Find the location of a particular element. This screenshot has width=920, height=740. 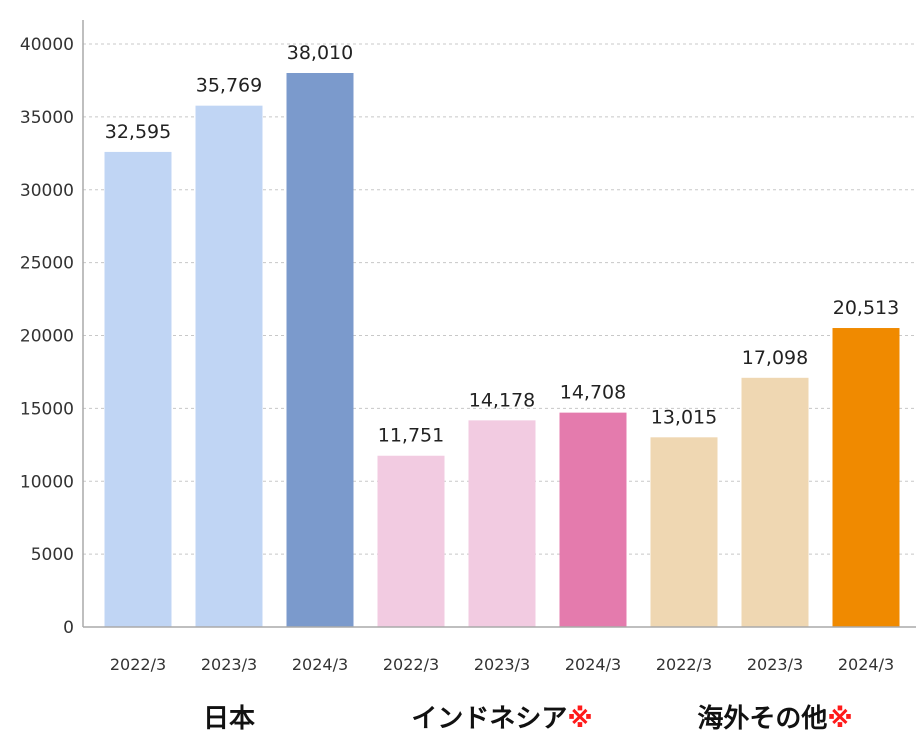

y-tick-label: 30000 is located at coordinates (47, 191).